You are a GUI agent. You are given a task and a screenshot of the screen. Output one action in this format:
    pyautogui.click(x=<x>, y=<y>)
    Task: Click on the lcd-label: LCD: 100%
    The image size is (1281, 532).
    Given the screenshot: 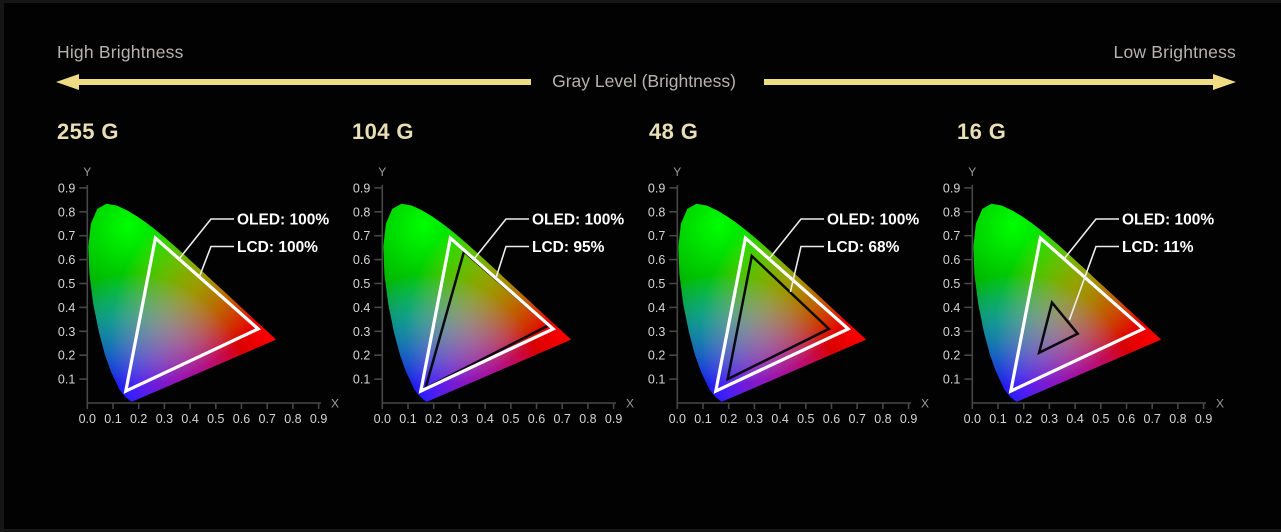 What is the action you would take?
    pyautogui.click(x=277, y=247)
    